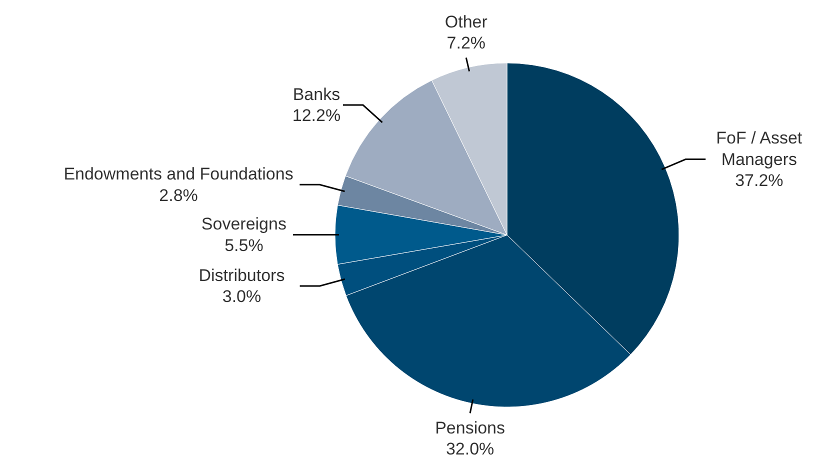 The image size is (825, 462). What do you see at coordinates (179, 174) in the screenshot?
I see `slice-label: Endowments and Foundations` at bounding box center [179, 174].